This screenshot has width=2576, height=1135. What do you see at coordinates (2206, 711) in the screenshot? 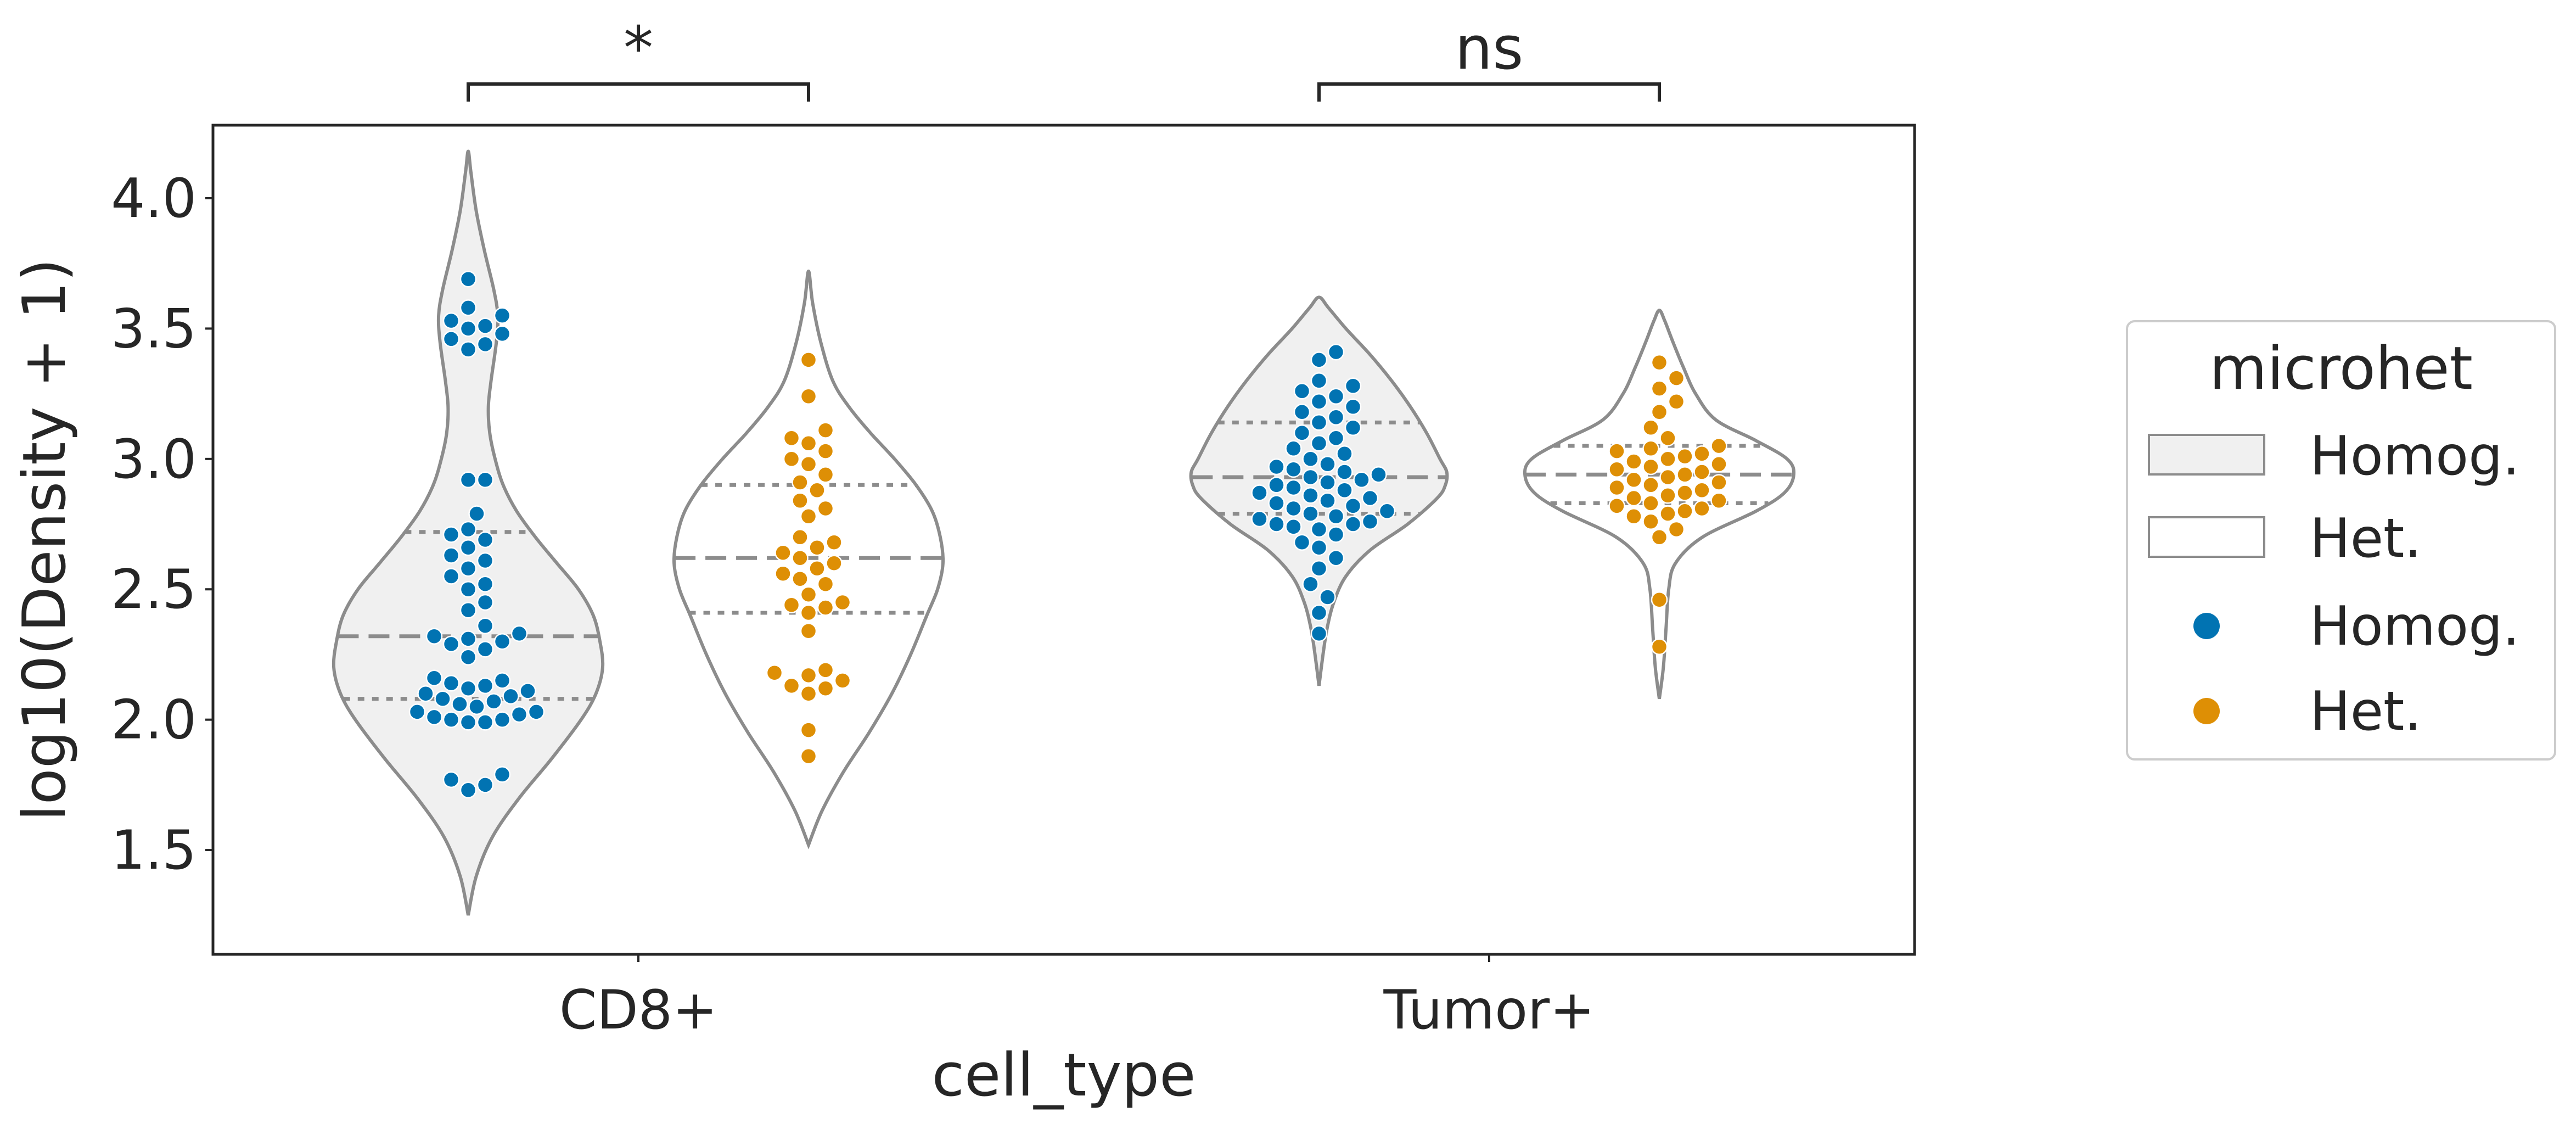
I see `legend-marker` at bounding box center [2206, 711].